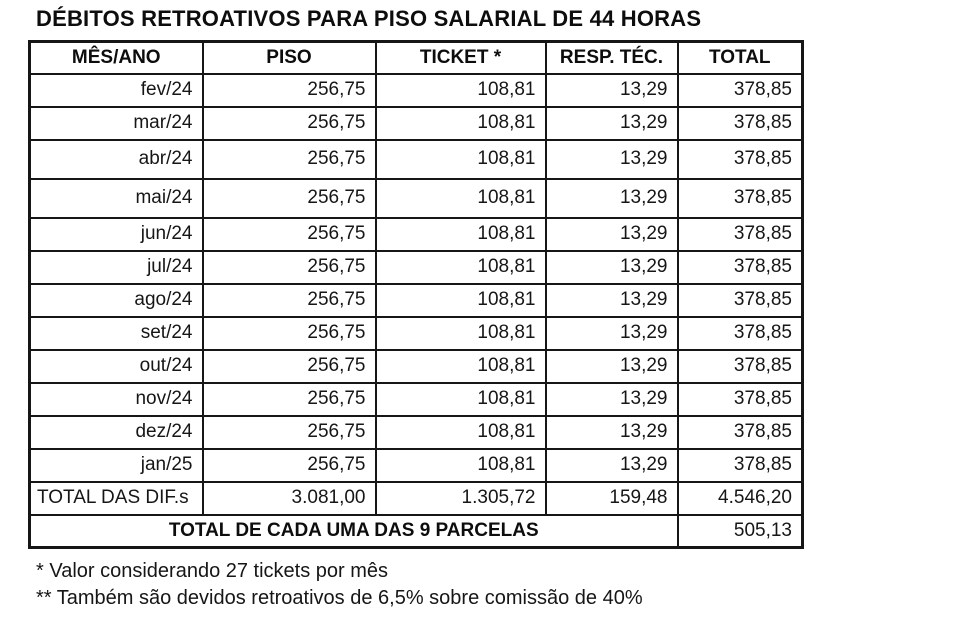  I want to click on month-cell: out/24, so click(116, 366).